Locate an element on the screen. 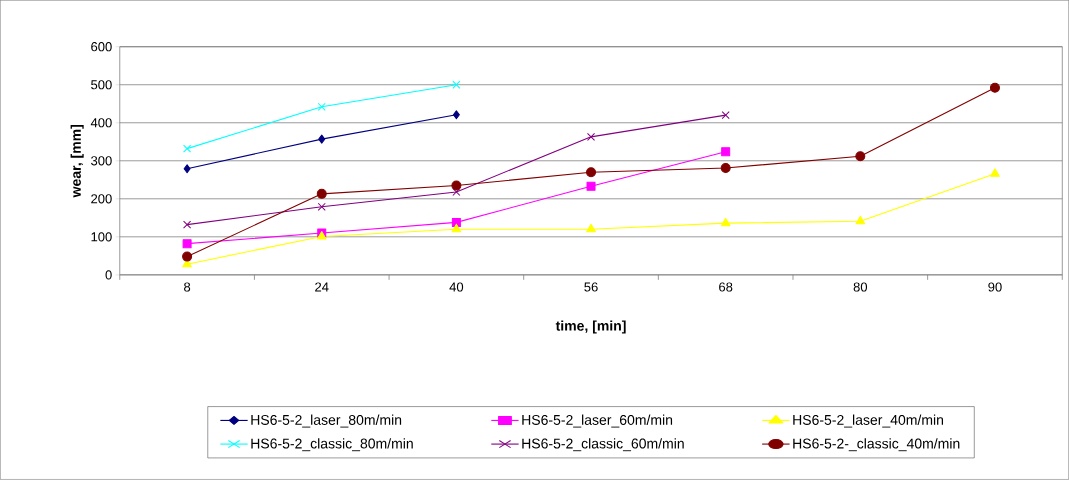 The width and height of the screenshot is (1069, 480). legend-label: HS6-5-2_classic_80m/min is located at coordinates (332, 445).